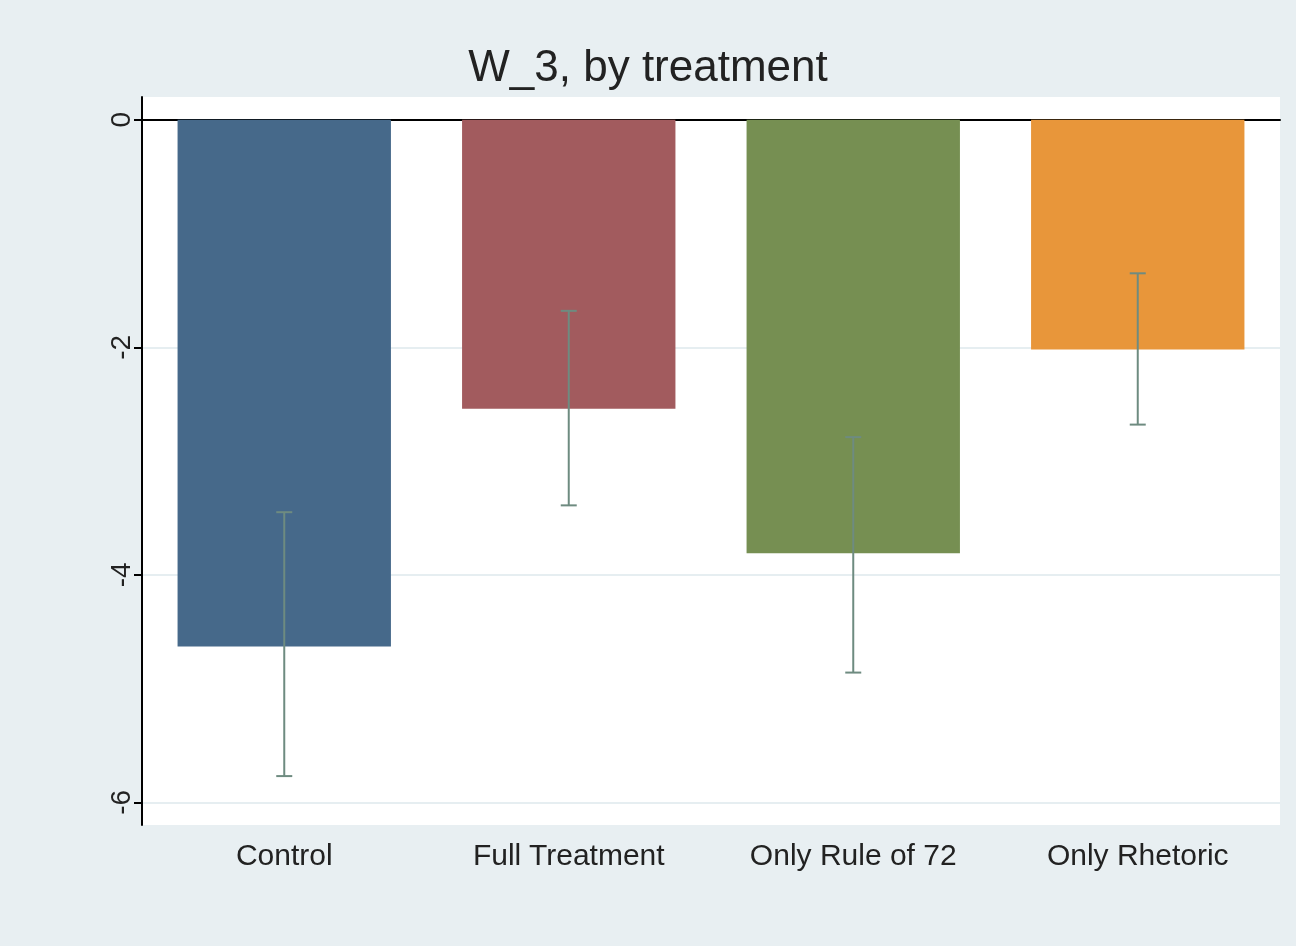 This screenshot has width=1296, height=946. Describe the element at coordinates (648, 65) in the screenshot. I see `chart-title: W_3, by treatment` at that location.